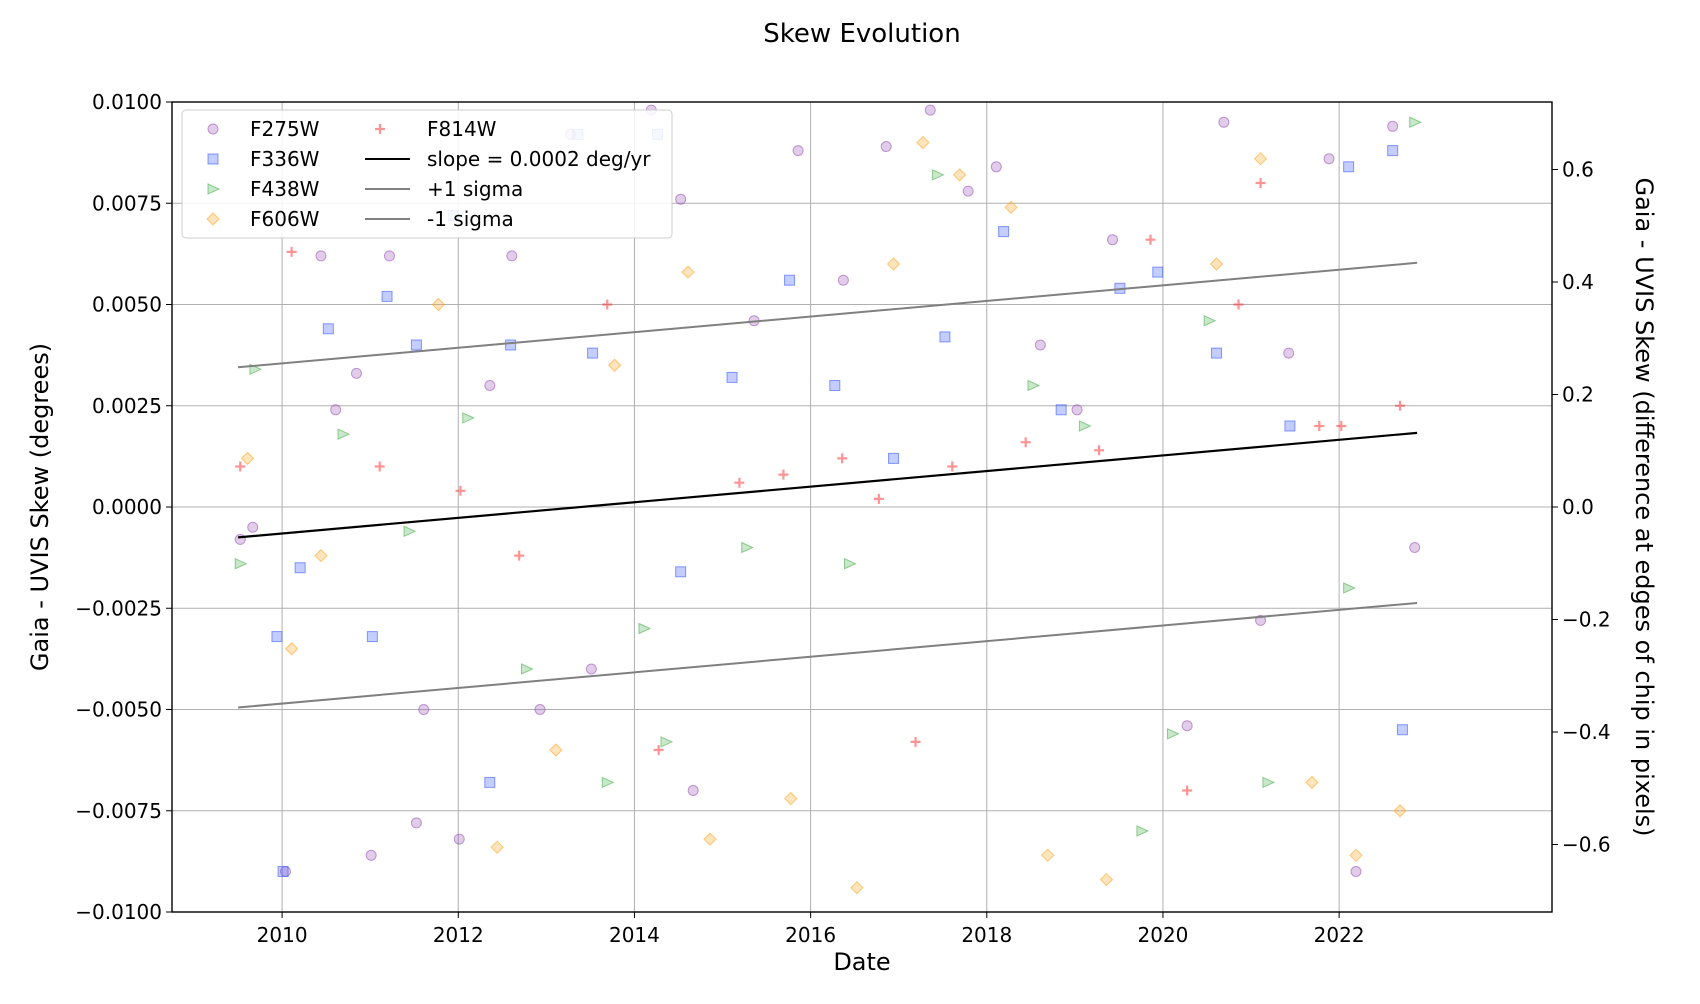  What do you see at coordinates (1578, 395) in the screenshot?
I see `y2-tick-label: 0.2` at bounding box center [1578, 395].